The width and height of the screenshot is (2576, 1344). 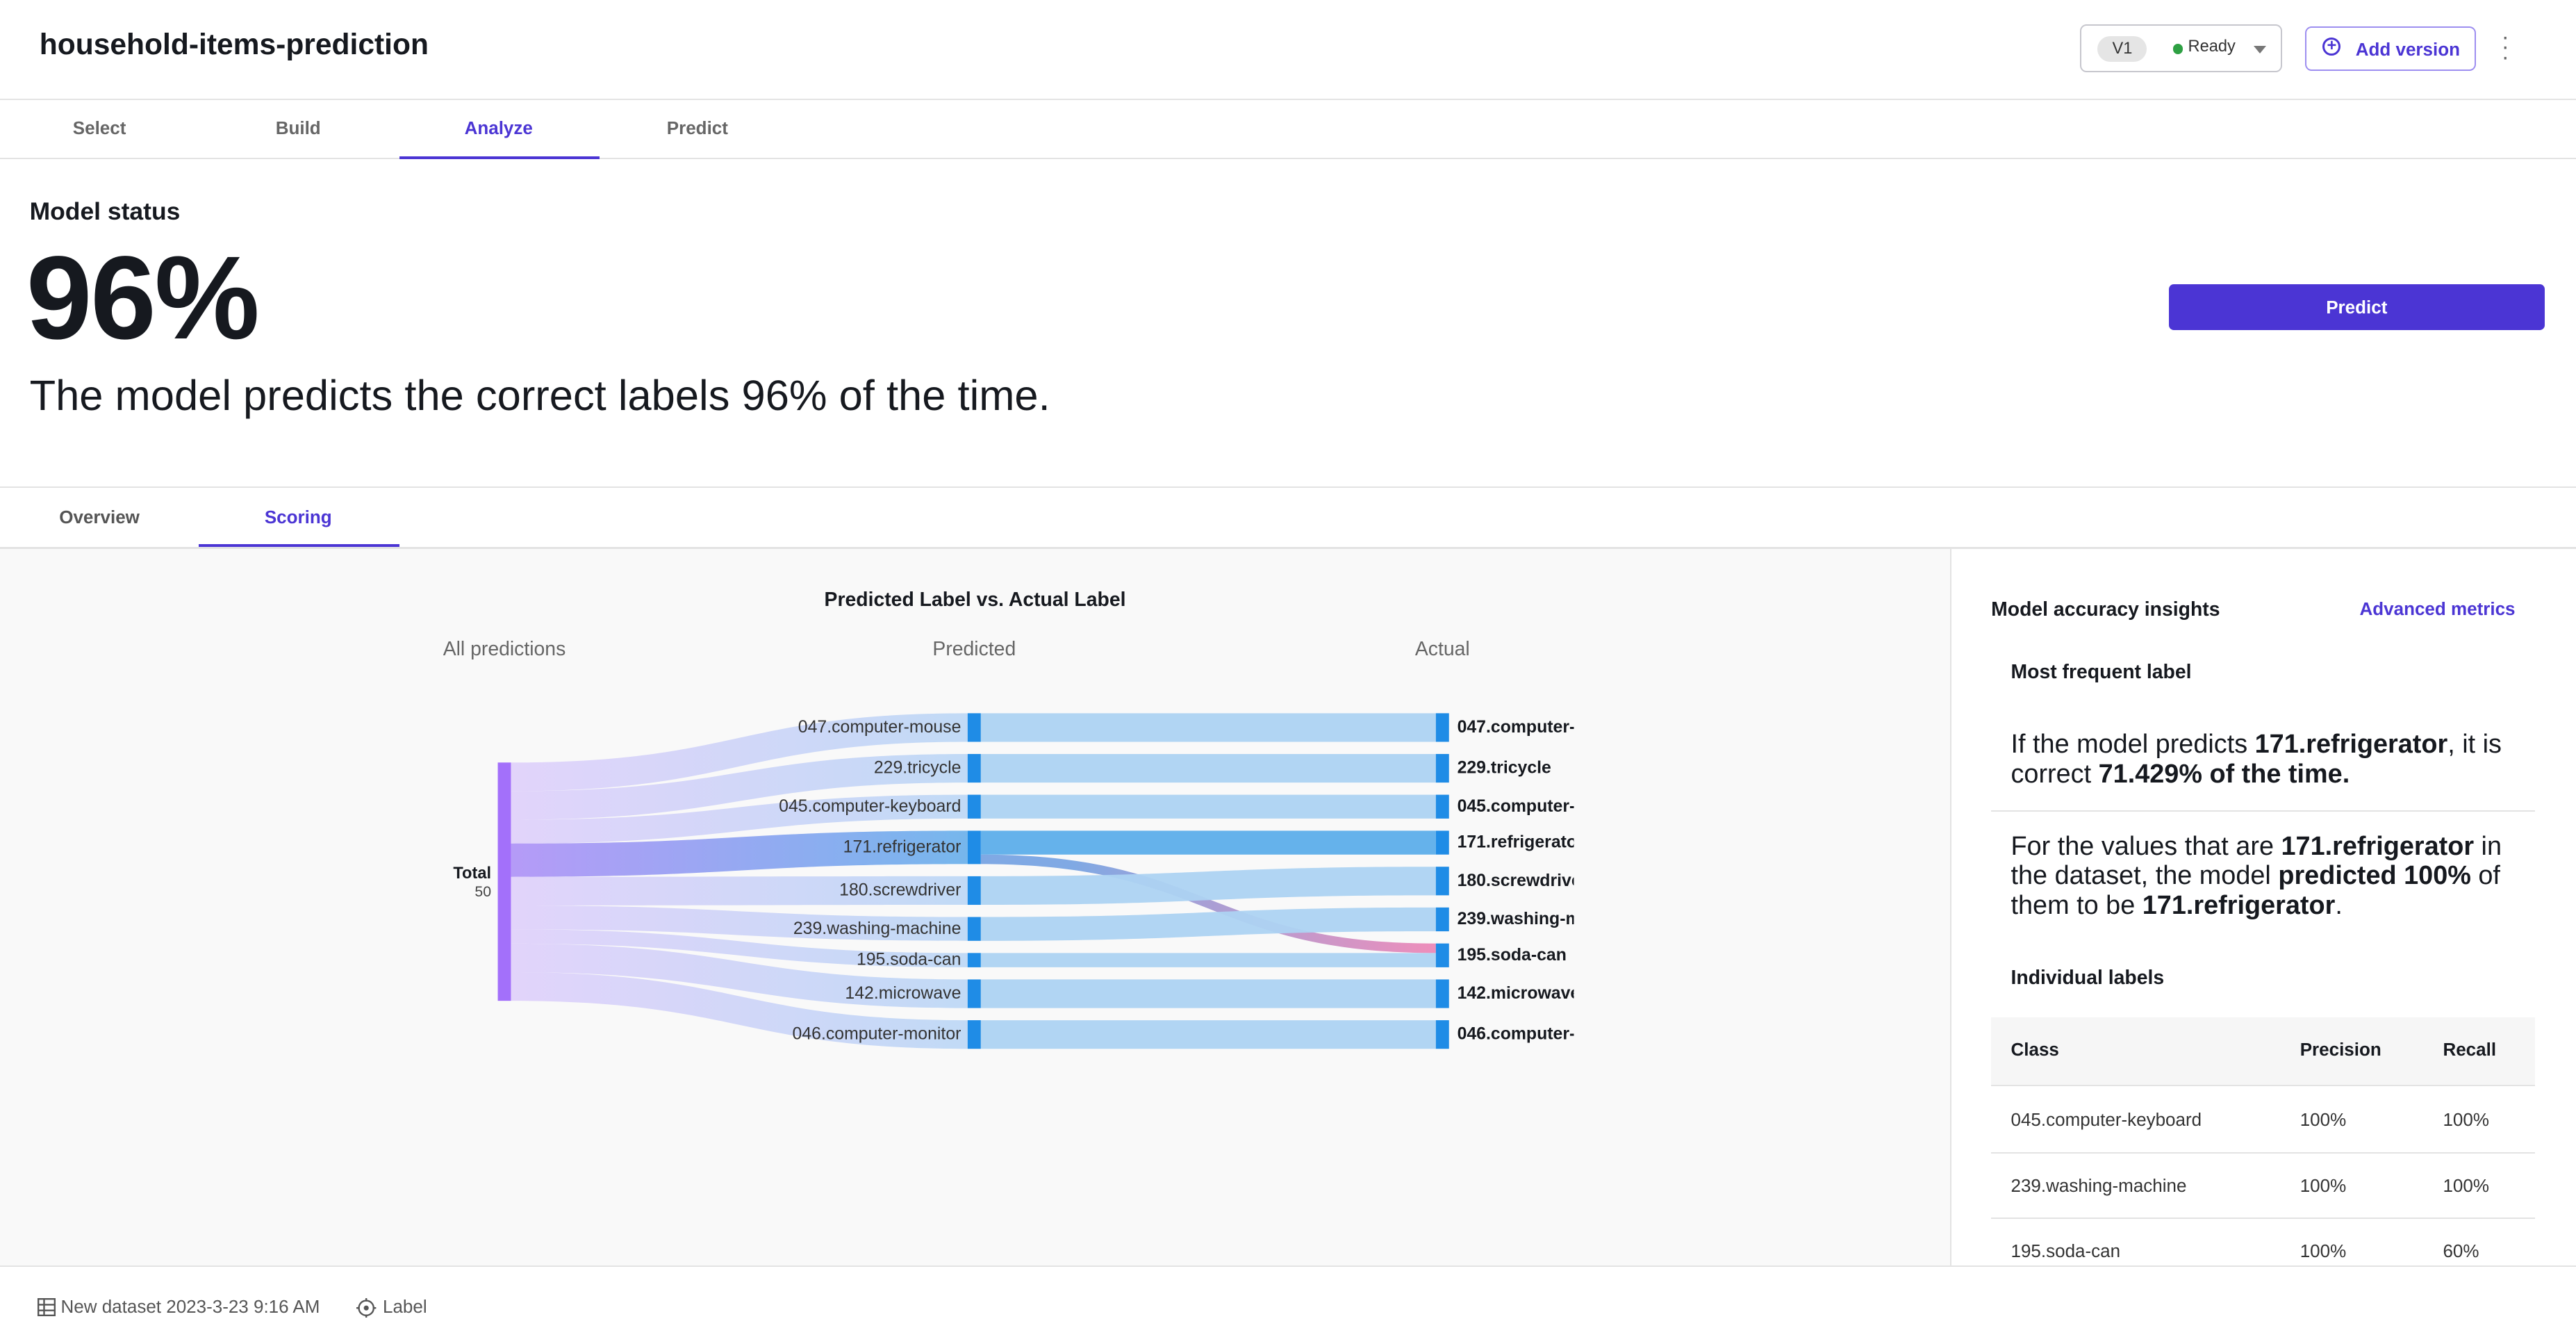 I want to click on link-total-to-047.computer-mouse, so click(x=739, y=753).